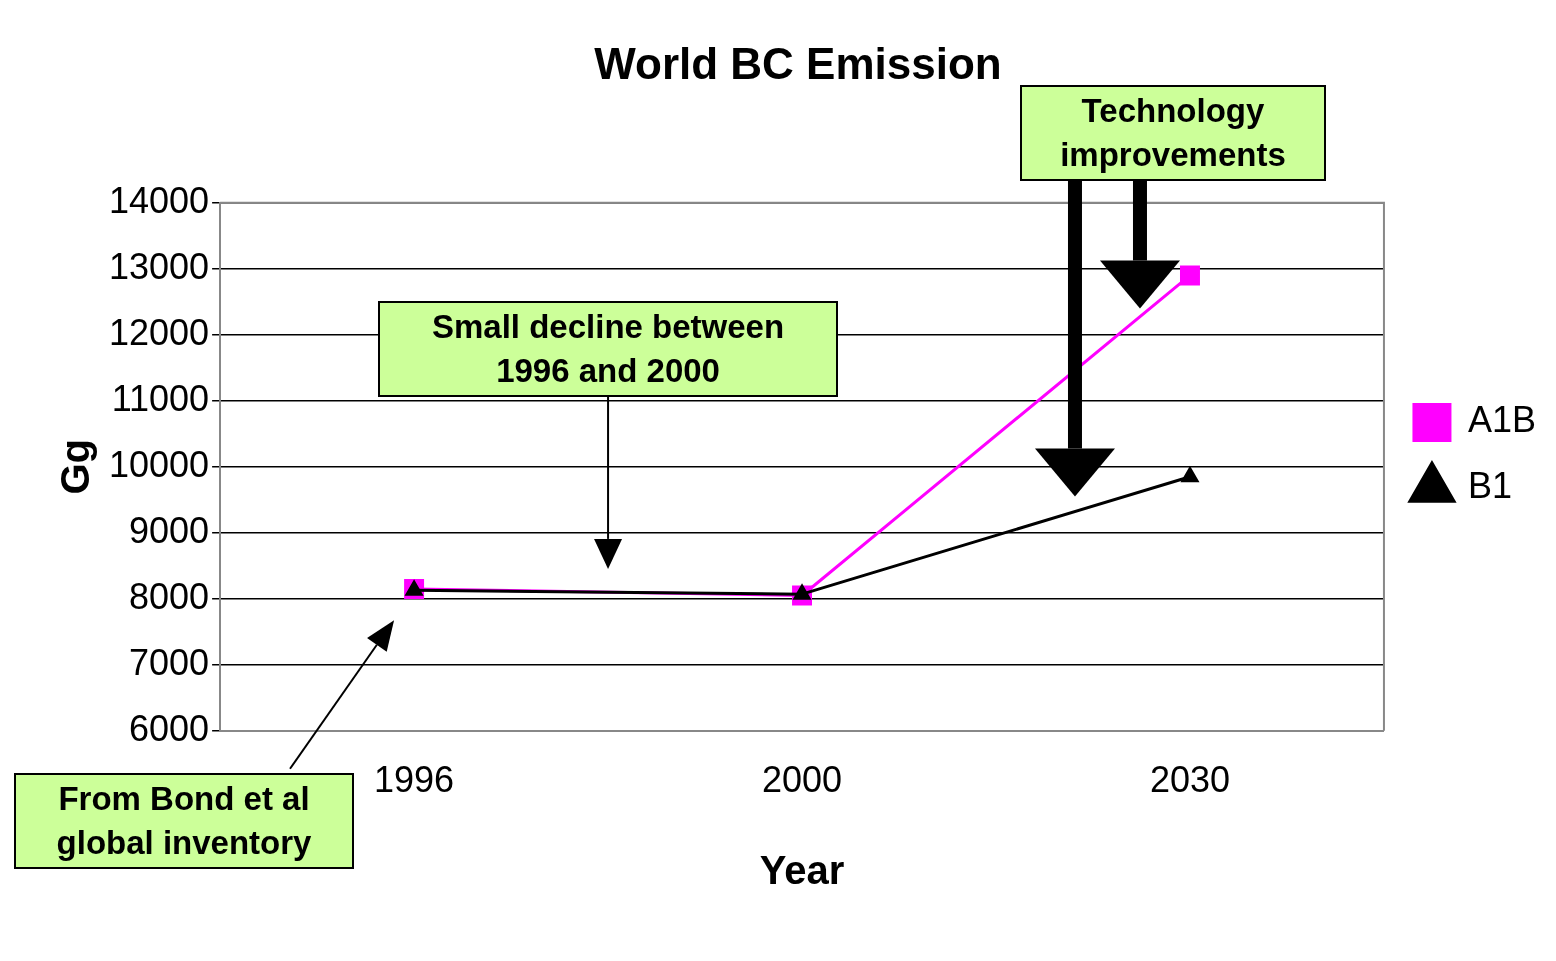 The image size is (1556, 961). I want to click on x-axis-title: Year, so click(802, 870).